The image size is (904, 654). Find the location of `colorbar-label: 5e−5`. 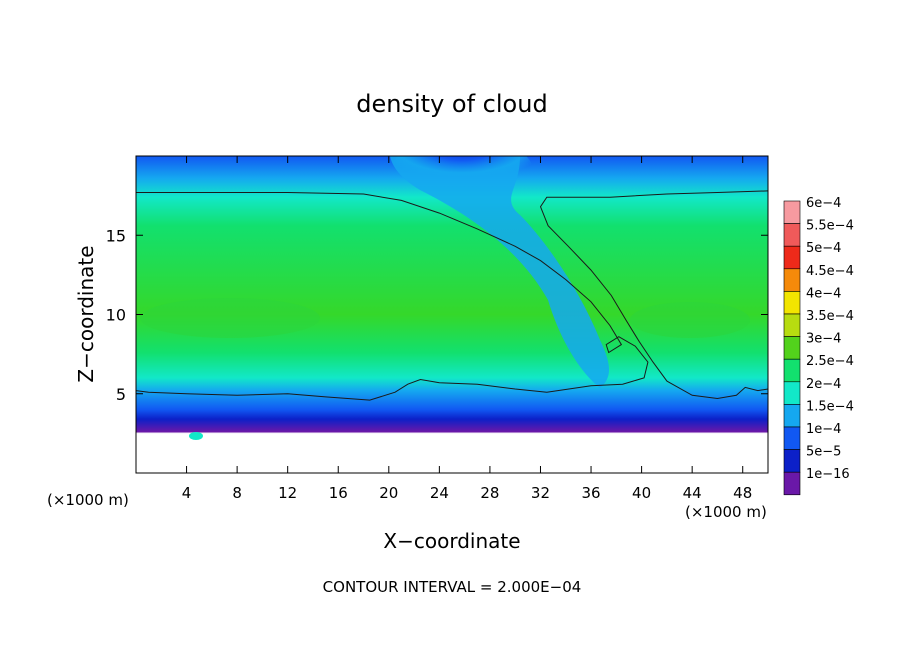

colorbar-label: 5e−5 is located at coordinates (823, 452).